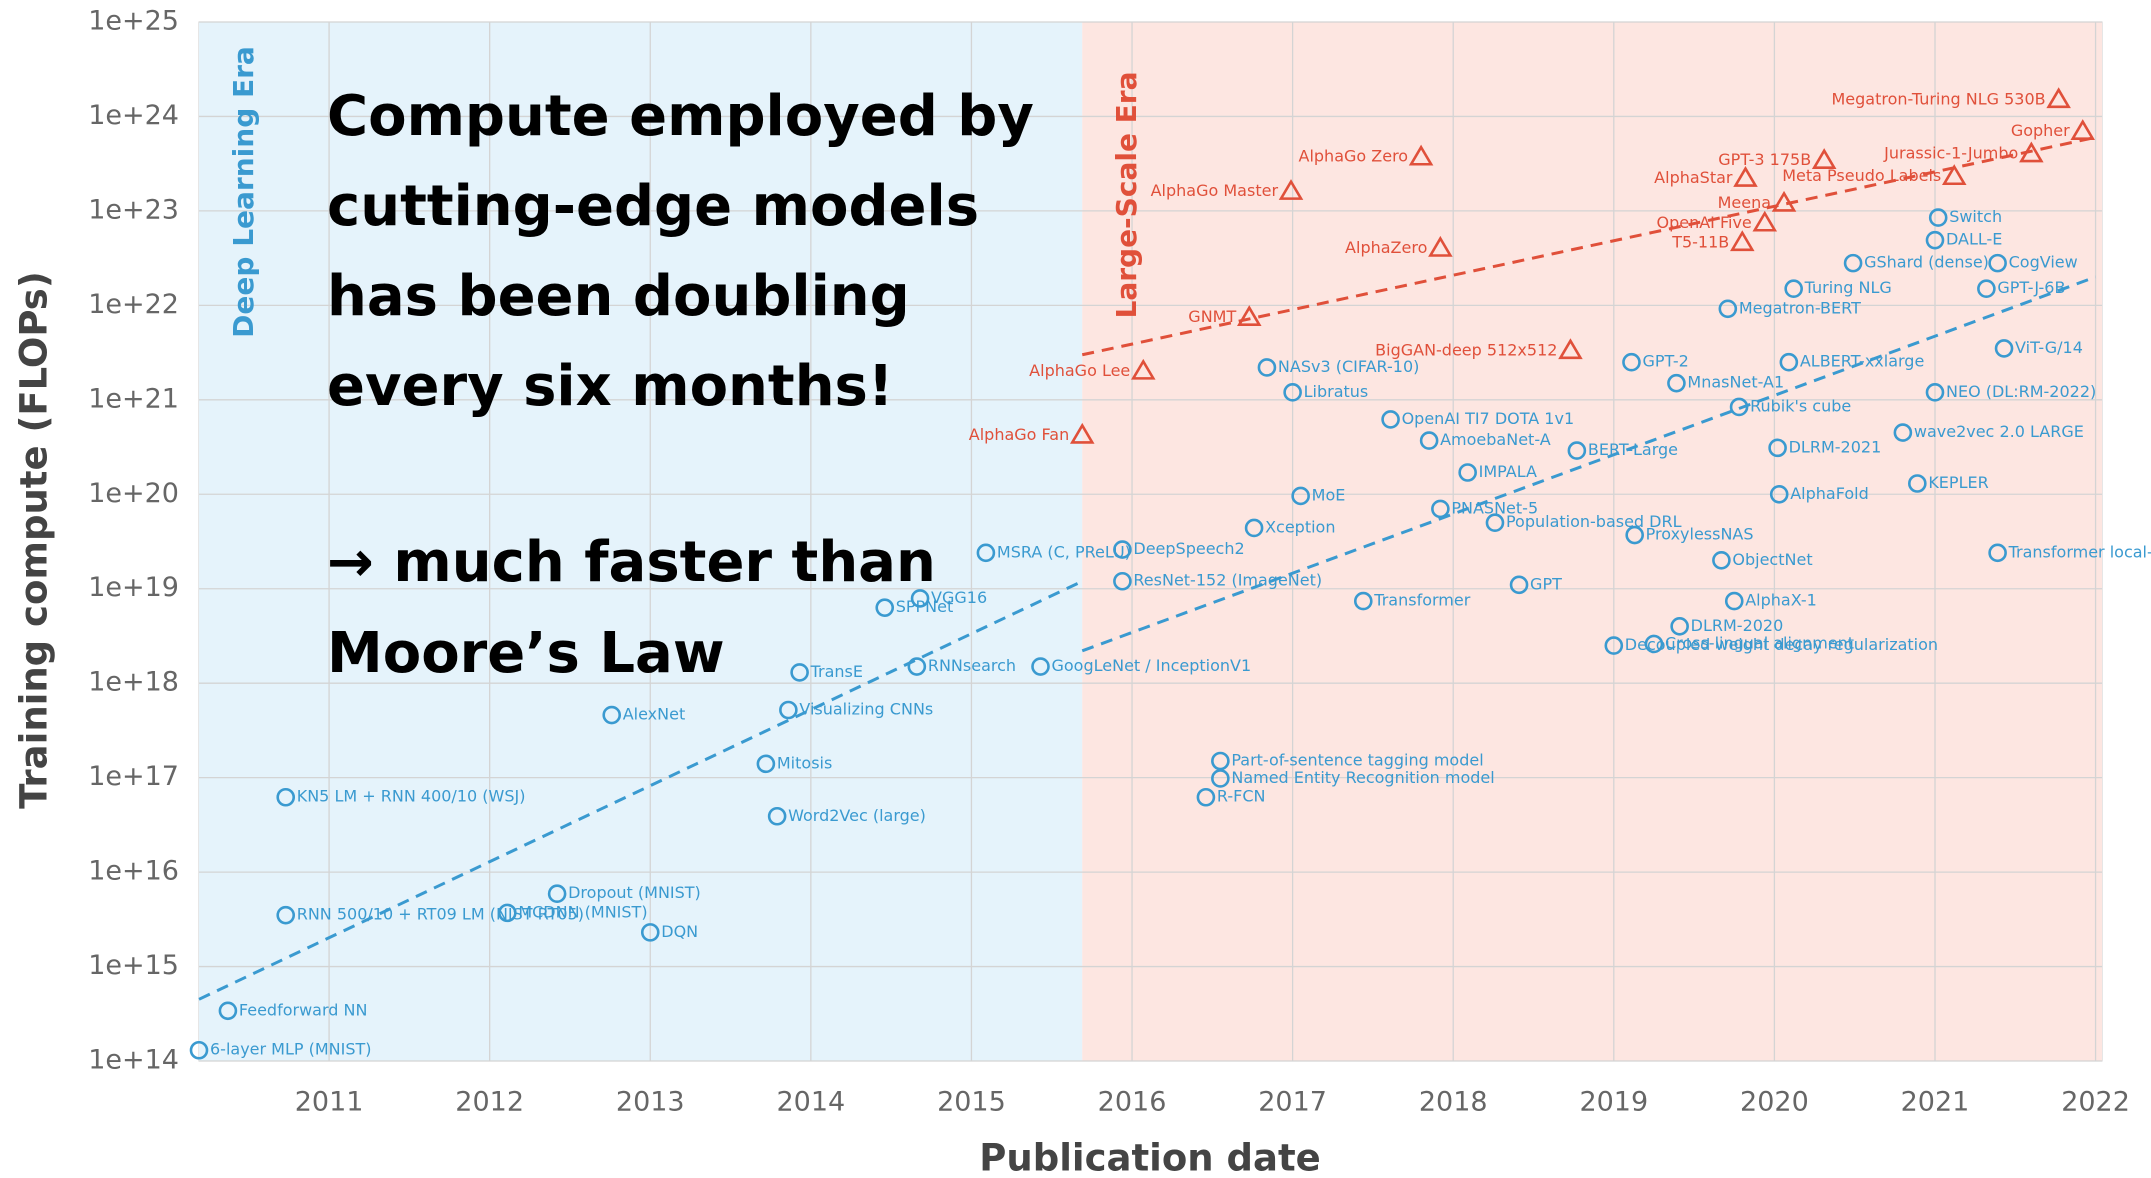 This screenshot has height=1178, width=2151. What do you see at coordinates (1466, 349) in the screenshot?
I see `point-label: BigGAN-deep 512x512` at bounding box center [1466, 349].